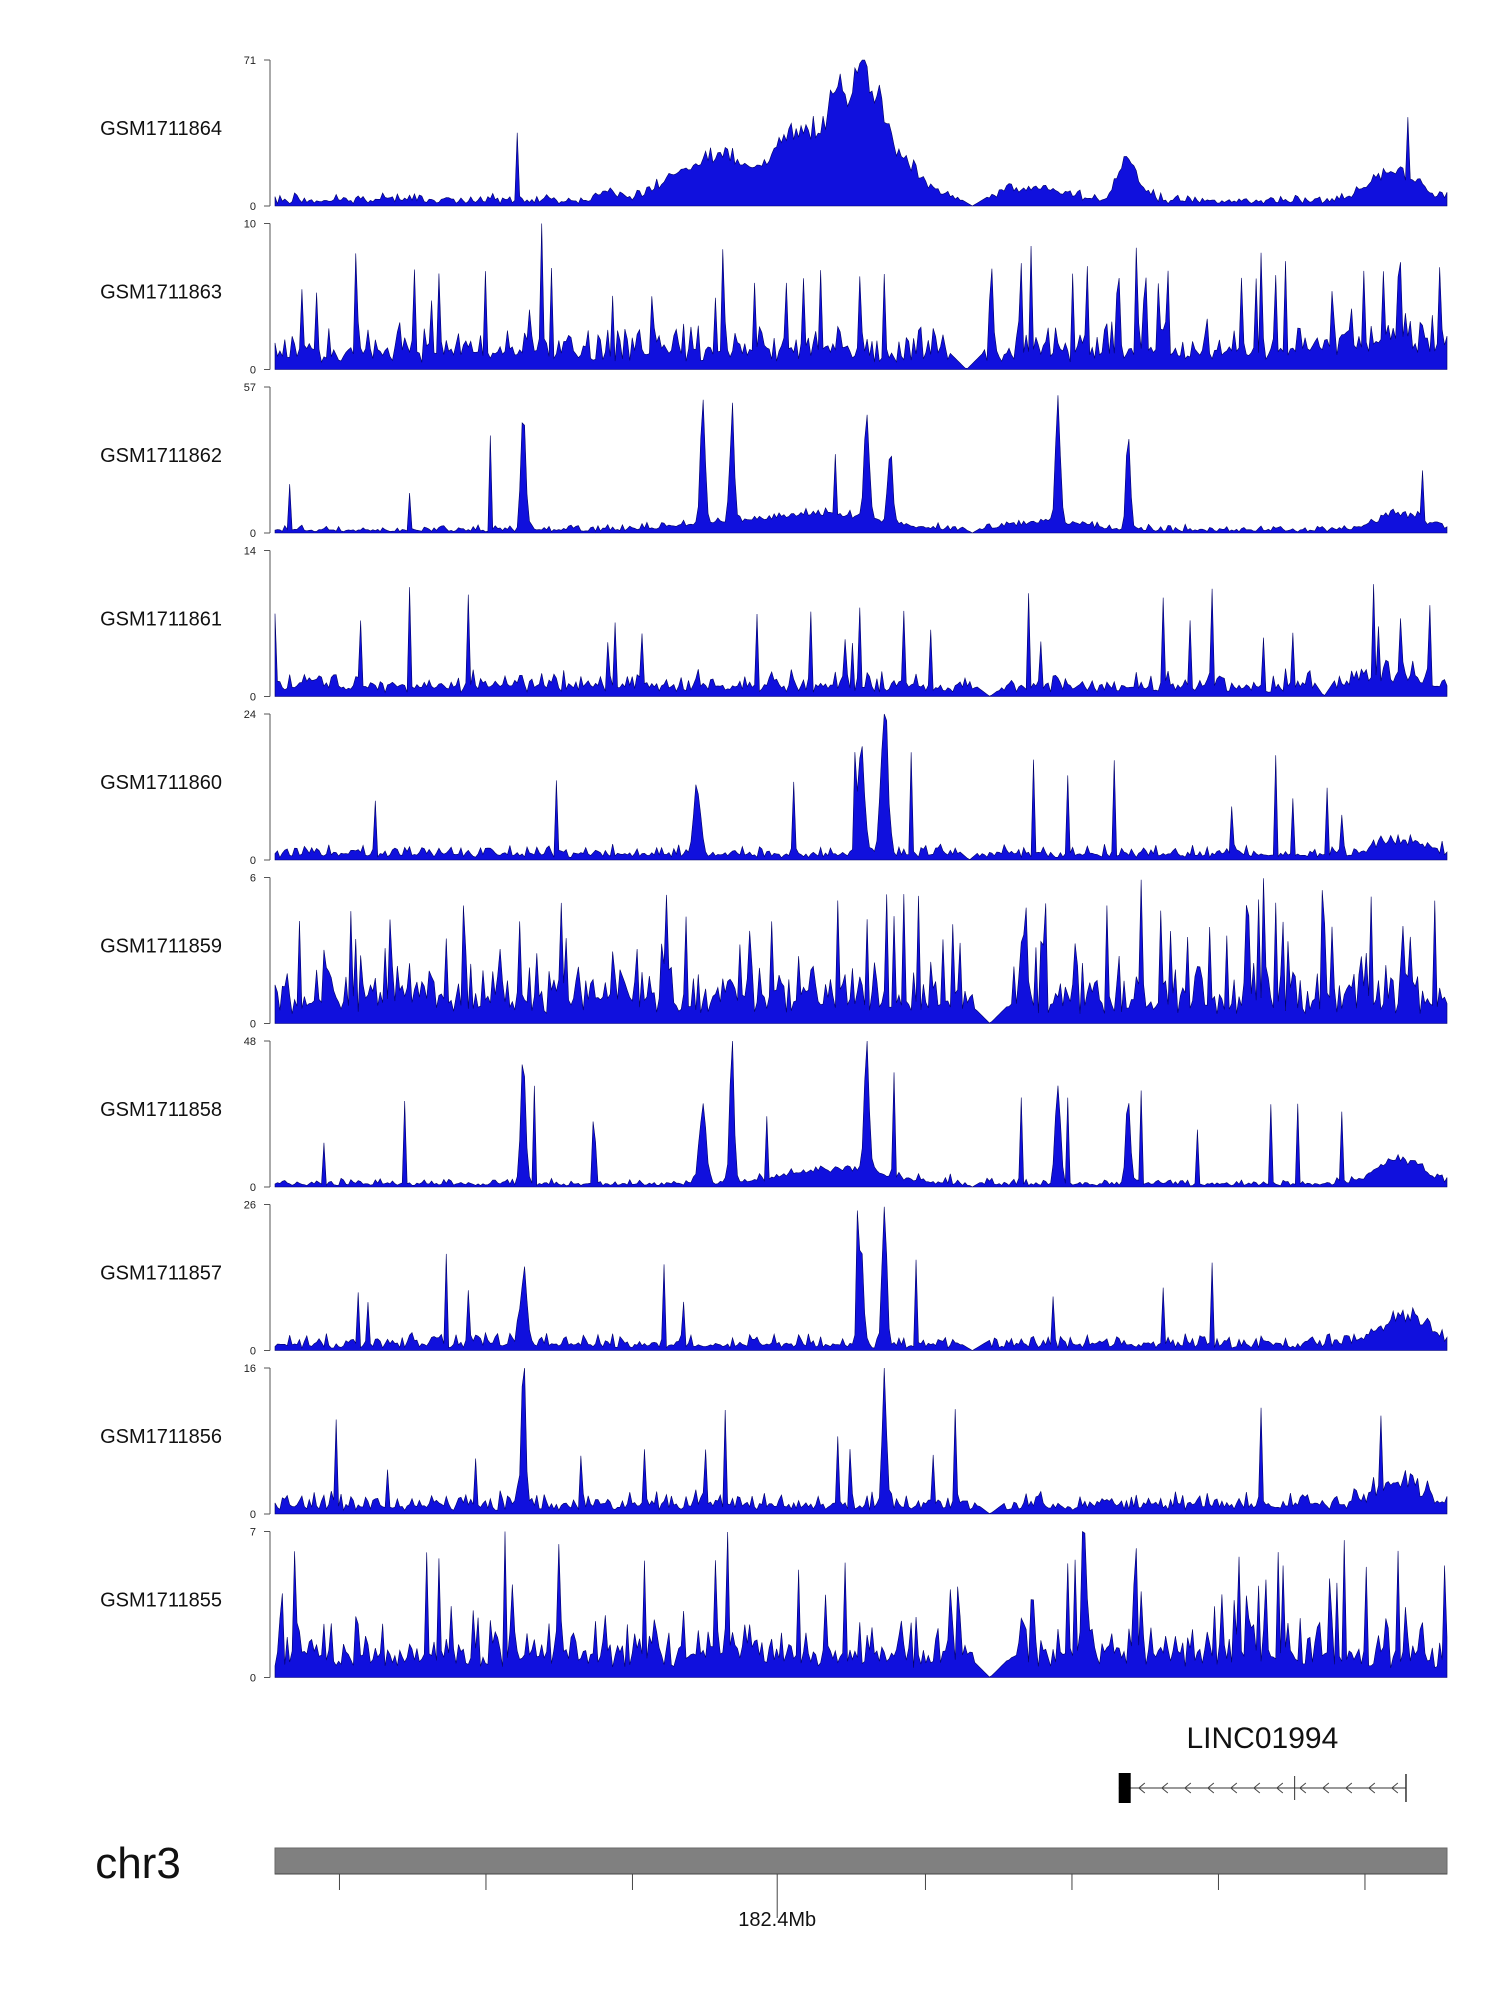 The image size is (1500, 2000). Describe the element at coordinates (161, 129) in the screenshot. I see `track-label: GSM1711864` at that location.